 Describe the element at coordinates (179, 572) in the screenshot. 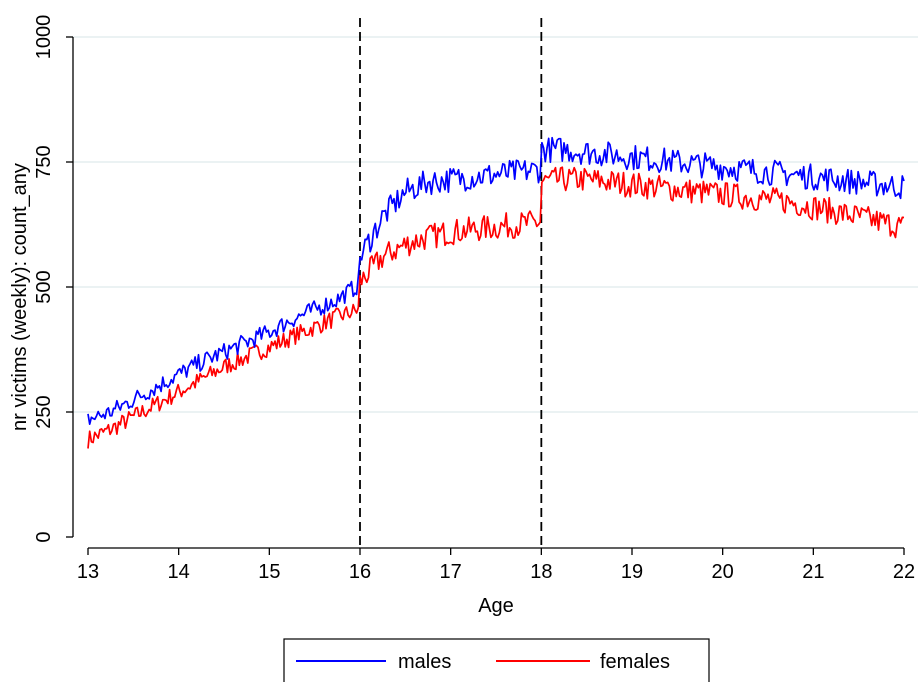

I see `x-tick-label-14: 14` at that location.